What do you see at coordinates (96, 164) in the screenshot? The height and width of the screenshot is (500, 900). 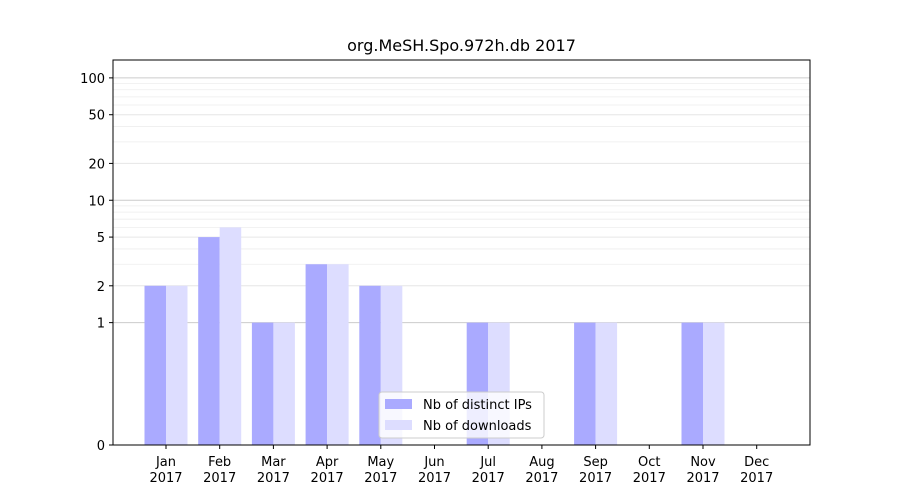 I see `y-tick-label: 20` at bounding box center [96, 164].